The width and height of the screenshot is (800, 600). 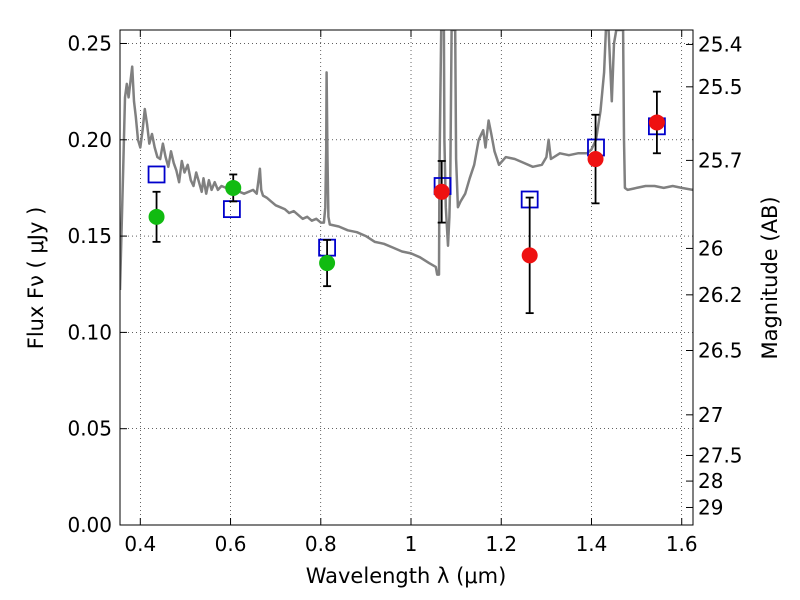 What do you see at coordinates (89, 525) in the screenshot?
I see `y-tick-label: 0.00` at bounding box center [89, 525].